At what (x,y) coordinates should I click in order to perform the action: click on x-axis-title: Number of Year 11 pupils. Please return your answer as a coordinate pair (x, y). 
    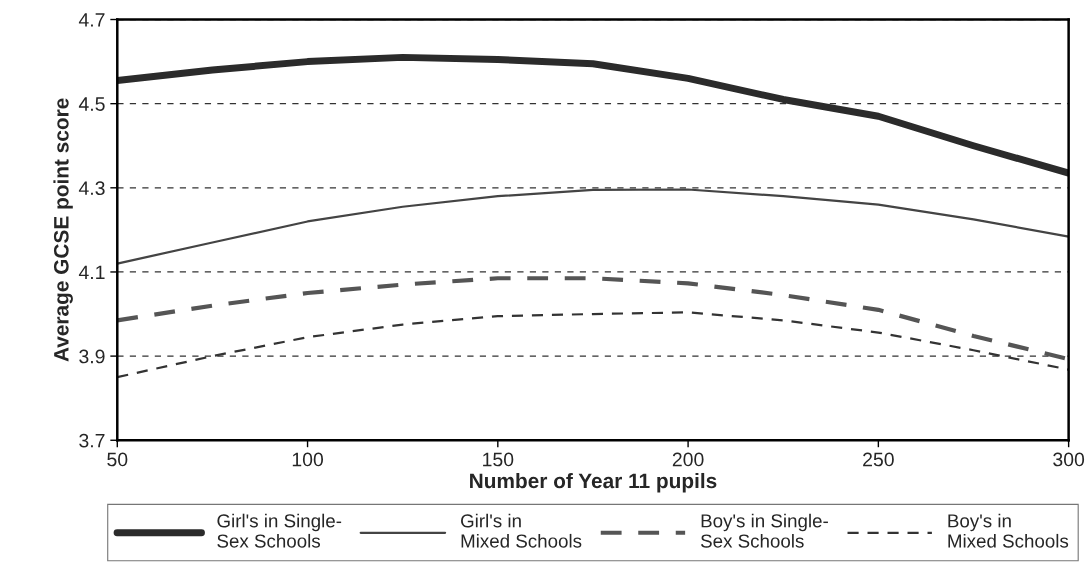
    Looking at the image, I should click on (593, 482).